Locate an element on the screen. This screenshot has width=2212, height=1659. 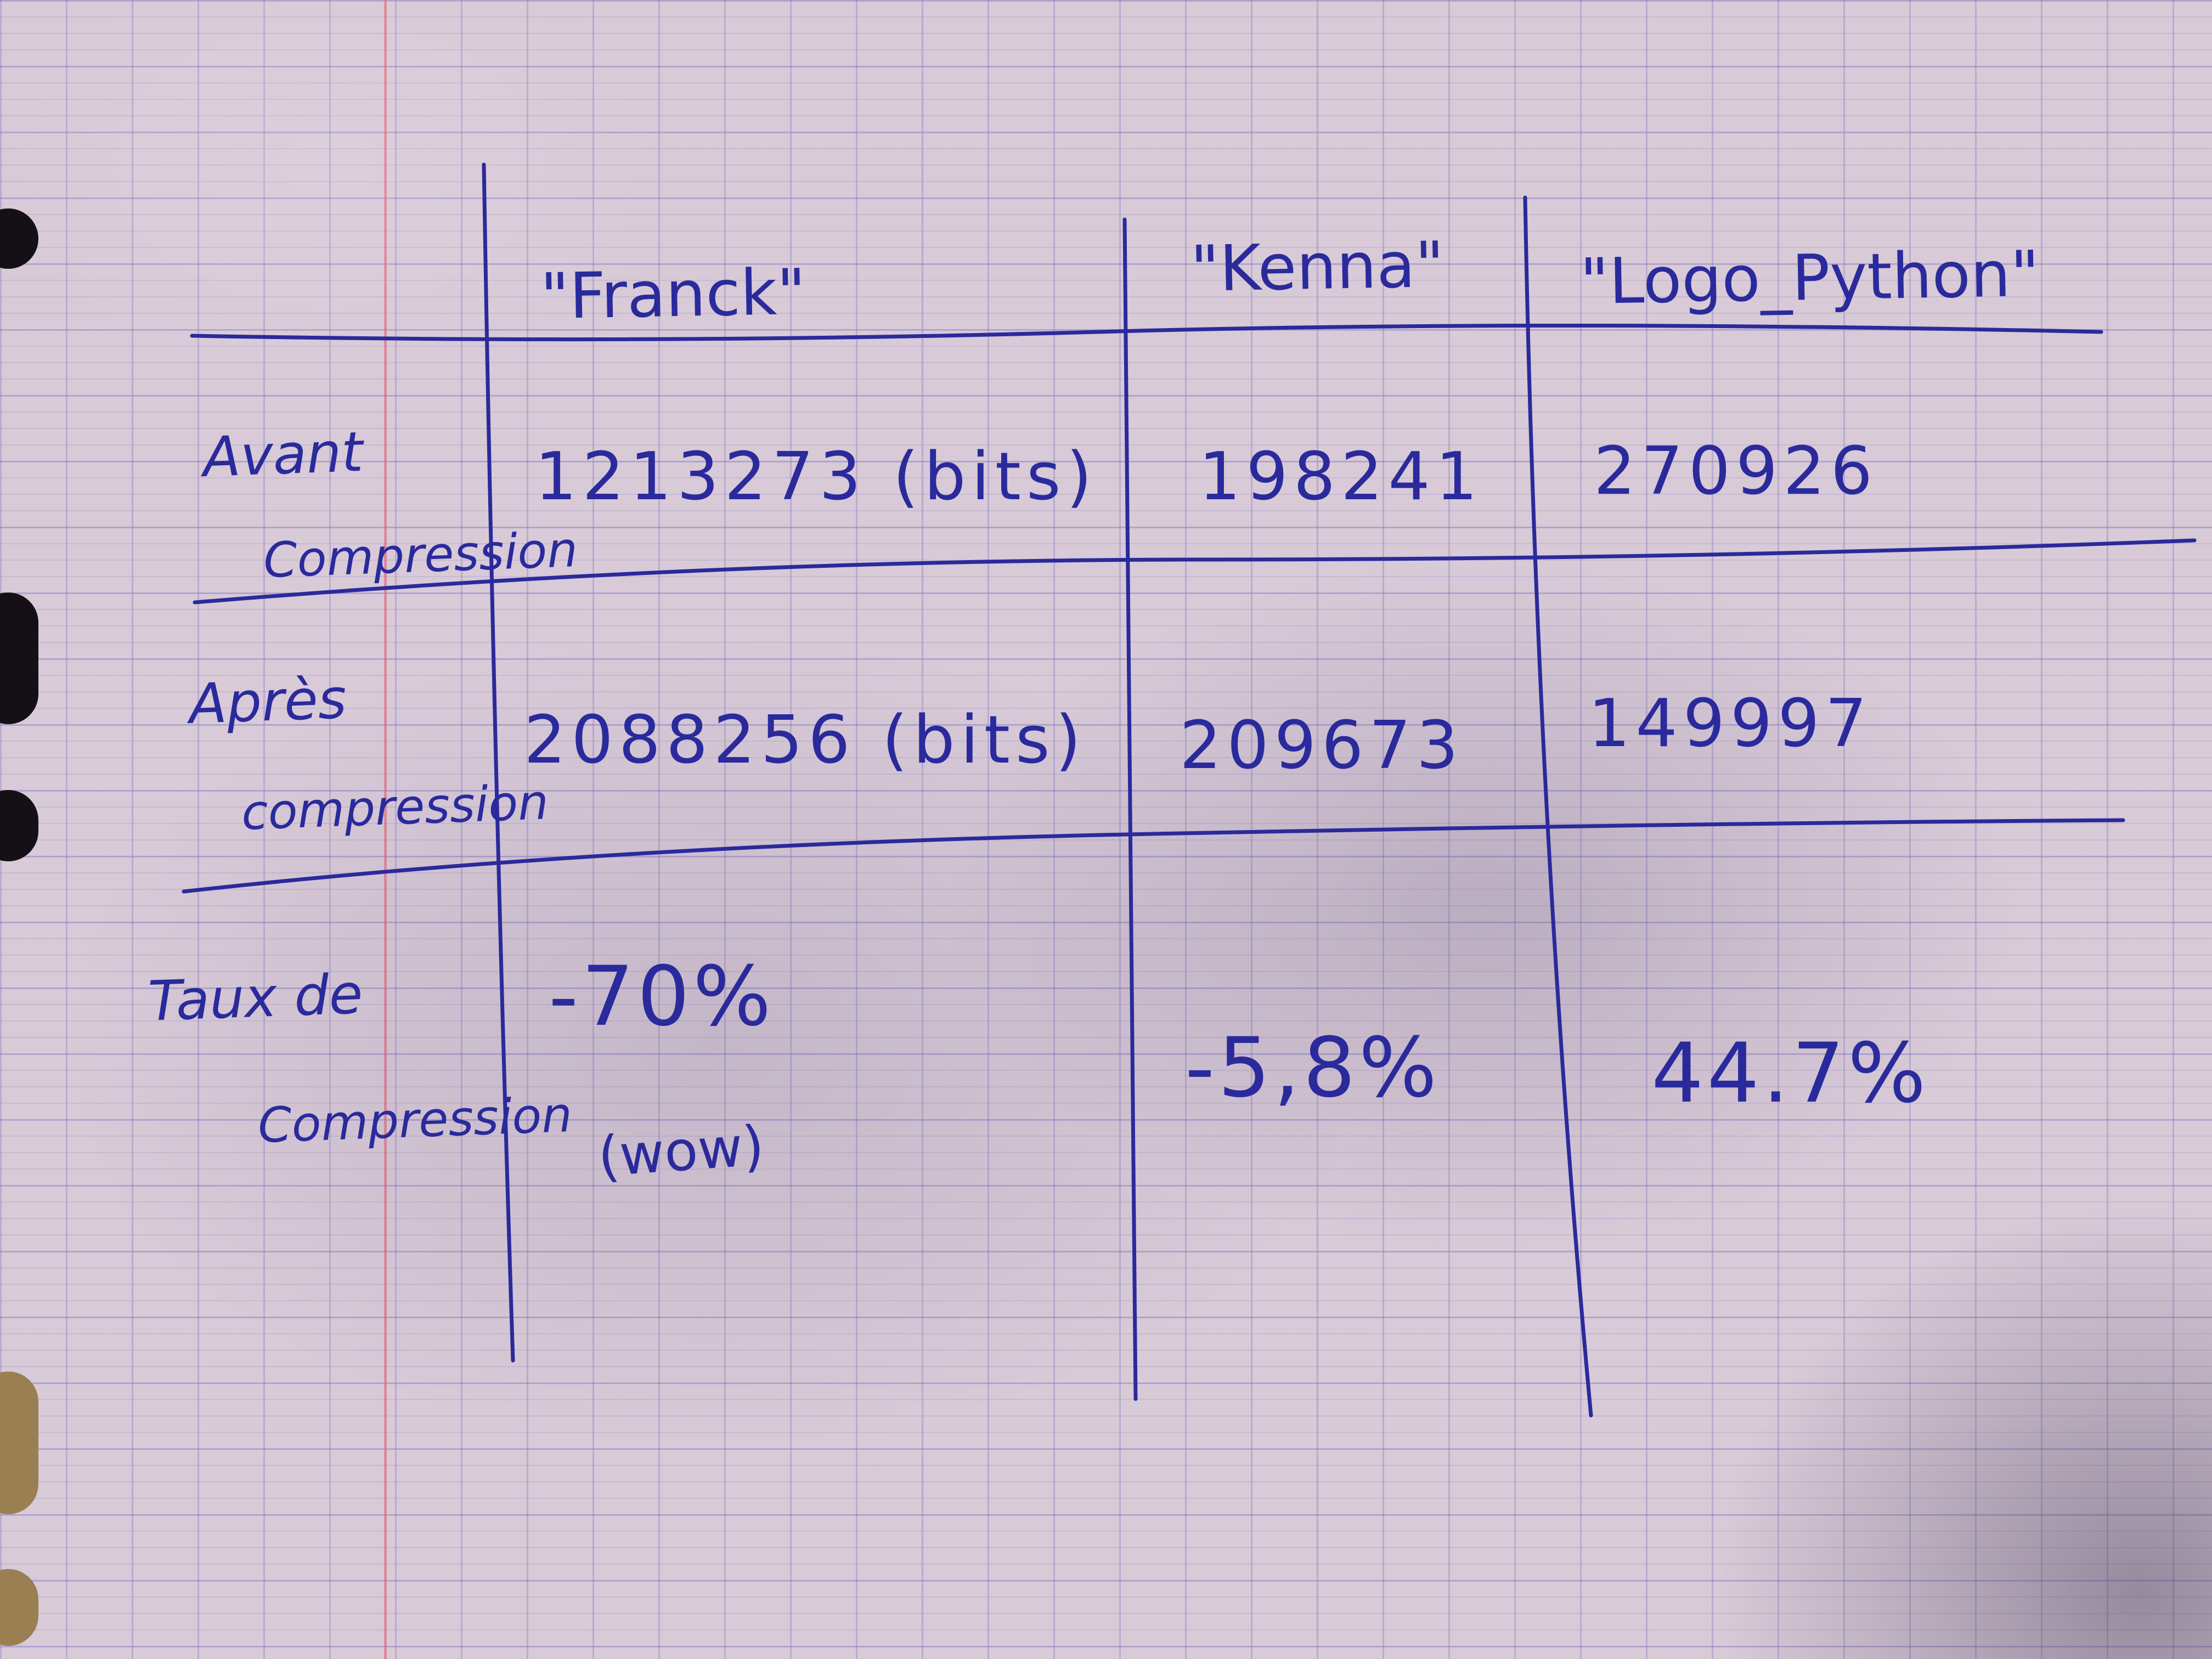
cell-kenna-avant: 198241 is located at coordinates (1341, 477).